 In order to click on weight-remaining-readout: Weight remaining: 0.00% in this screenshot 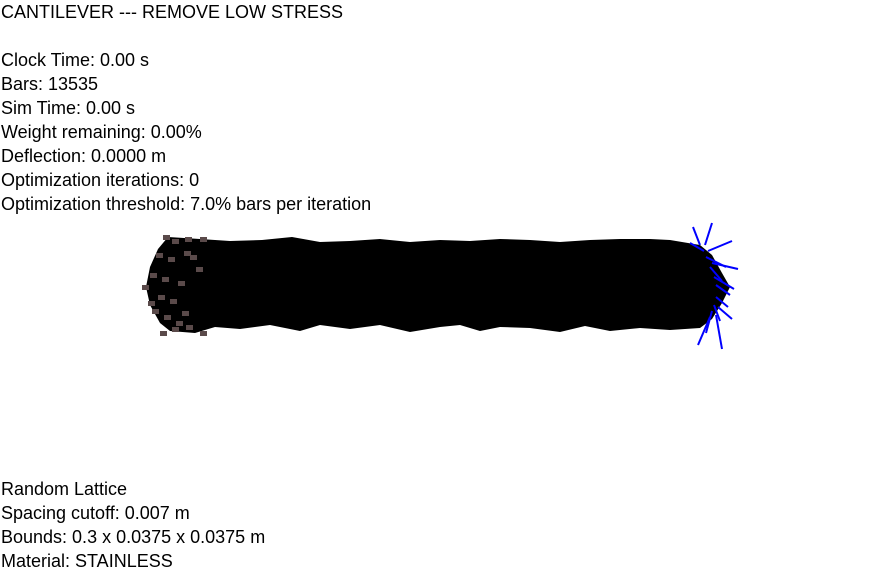, I will do `click(101, 132)`.